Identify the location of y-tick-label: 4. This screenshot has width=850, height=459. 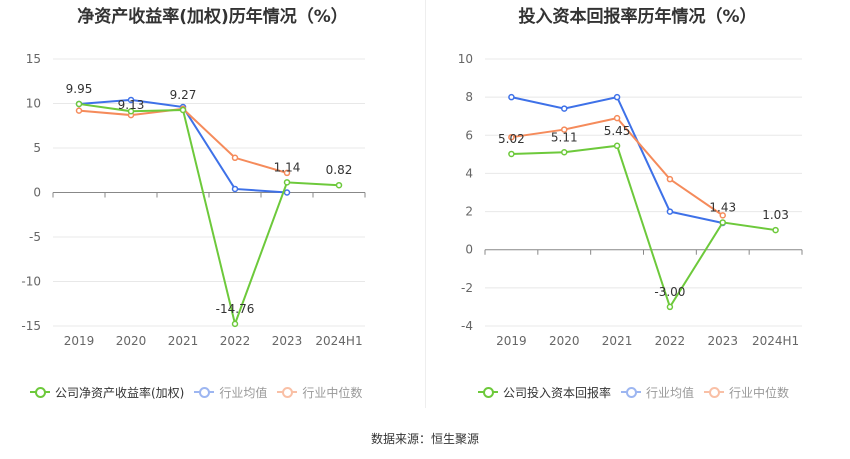
(469, 173).